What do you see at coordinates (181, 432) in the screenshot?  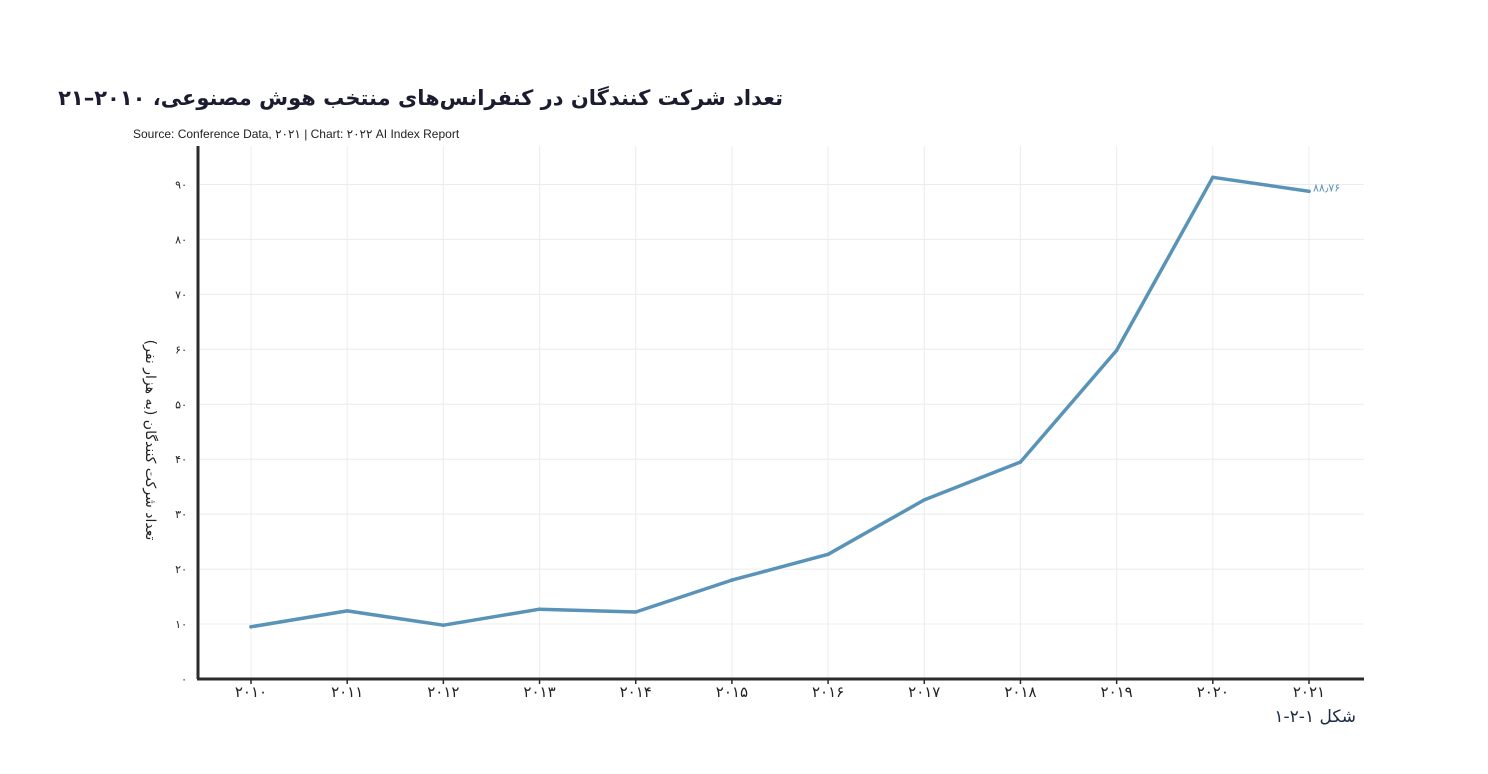 I see `y-ticks: ۰ ۱۰ ۲۰ ۳۰ ۴۰ ۵۰ ۶۰ ۷۰ ۸۰ ۹۰` at bounding box center [181, 432].